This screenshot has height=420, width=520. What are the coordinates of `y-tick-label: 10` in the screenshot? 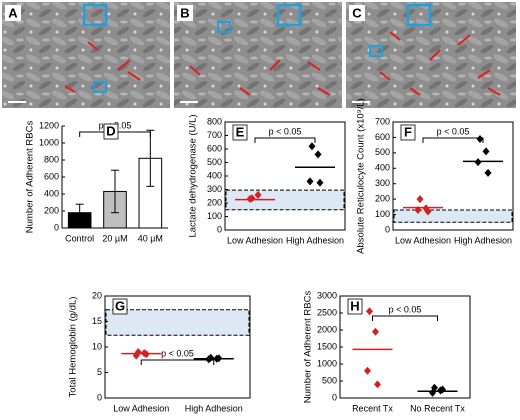 It's located at (97, 346).